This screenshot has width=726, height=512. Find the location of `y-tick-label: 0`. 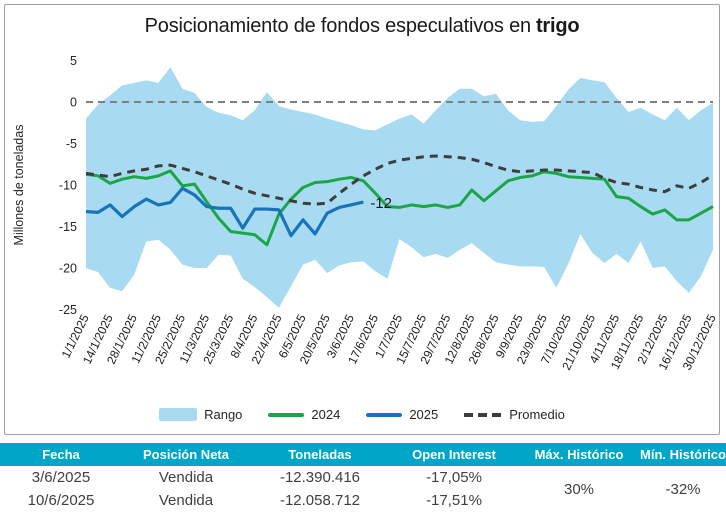

y-tick-label: 0 is located at coordinates (73, 103).